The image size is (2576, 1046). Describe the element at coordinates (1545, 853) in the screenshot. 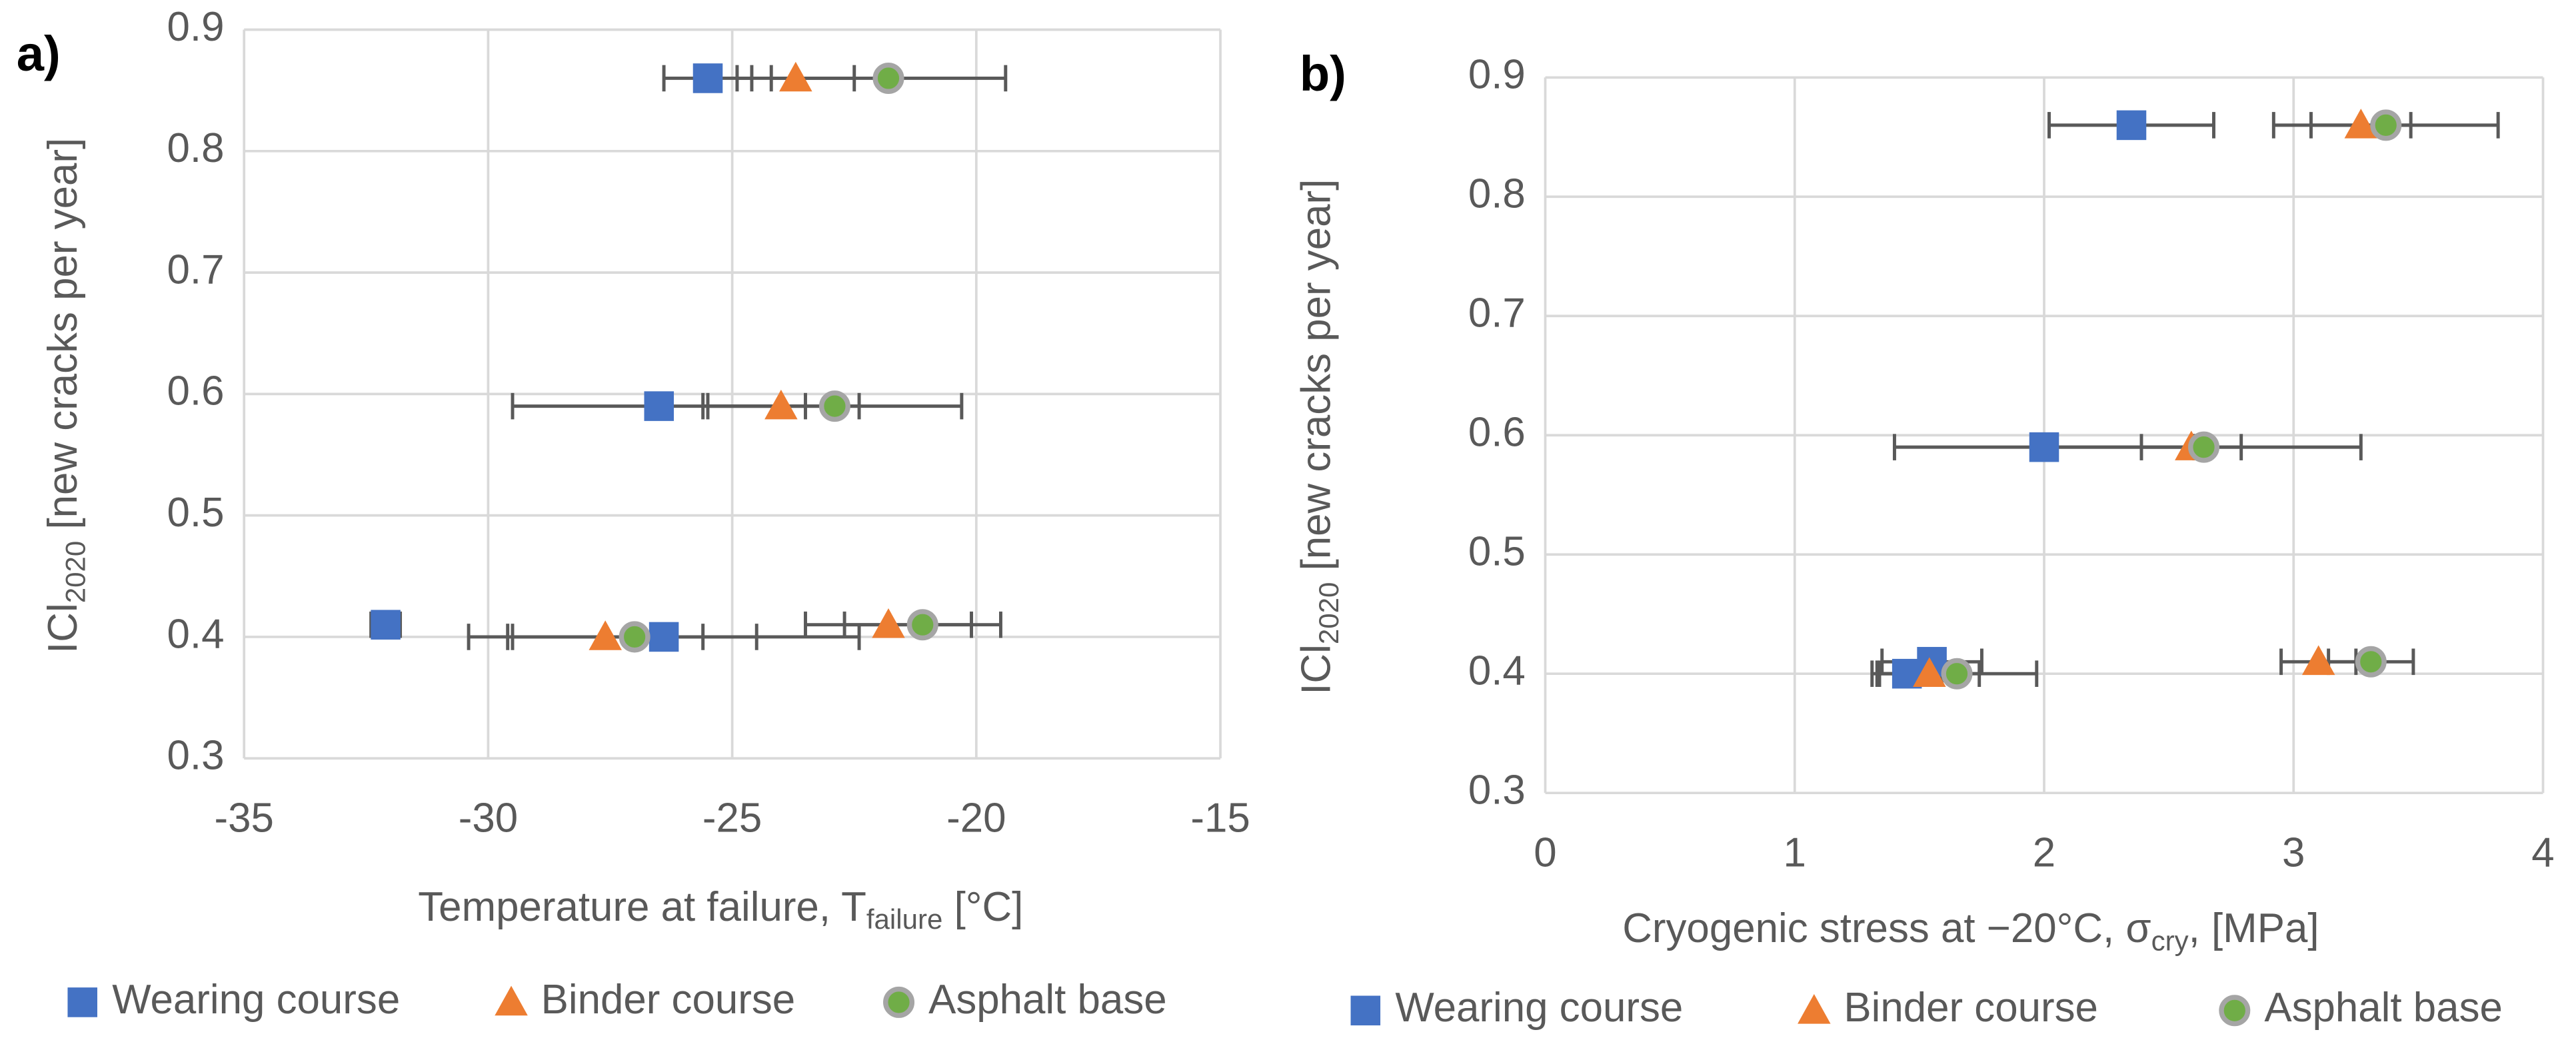

I see `x-tick-label: 0` at that location.